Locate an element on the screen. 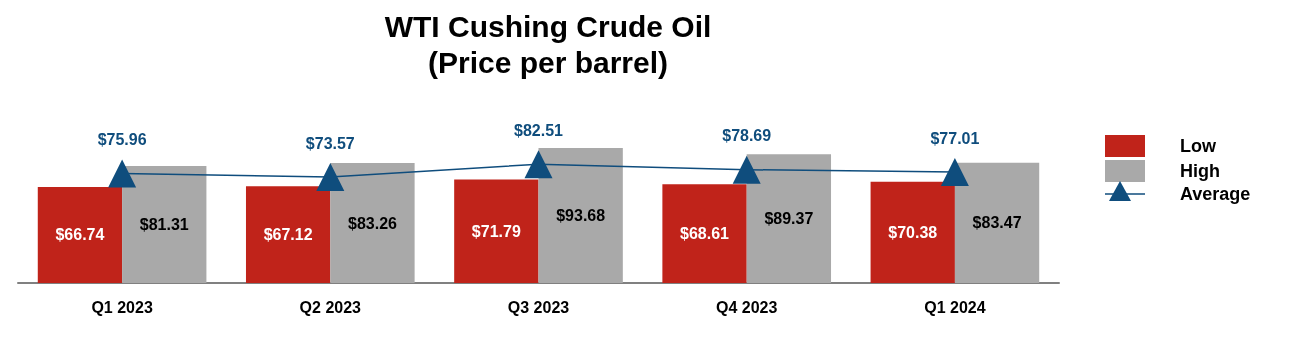 This screenshot has height=344, width=1300. legend-label: Low is located at coordinates (1198, 146).